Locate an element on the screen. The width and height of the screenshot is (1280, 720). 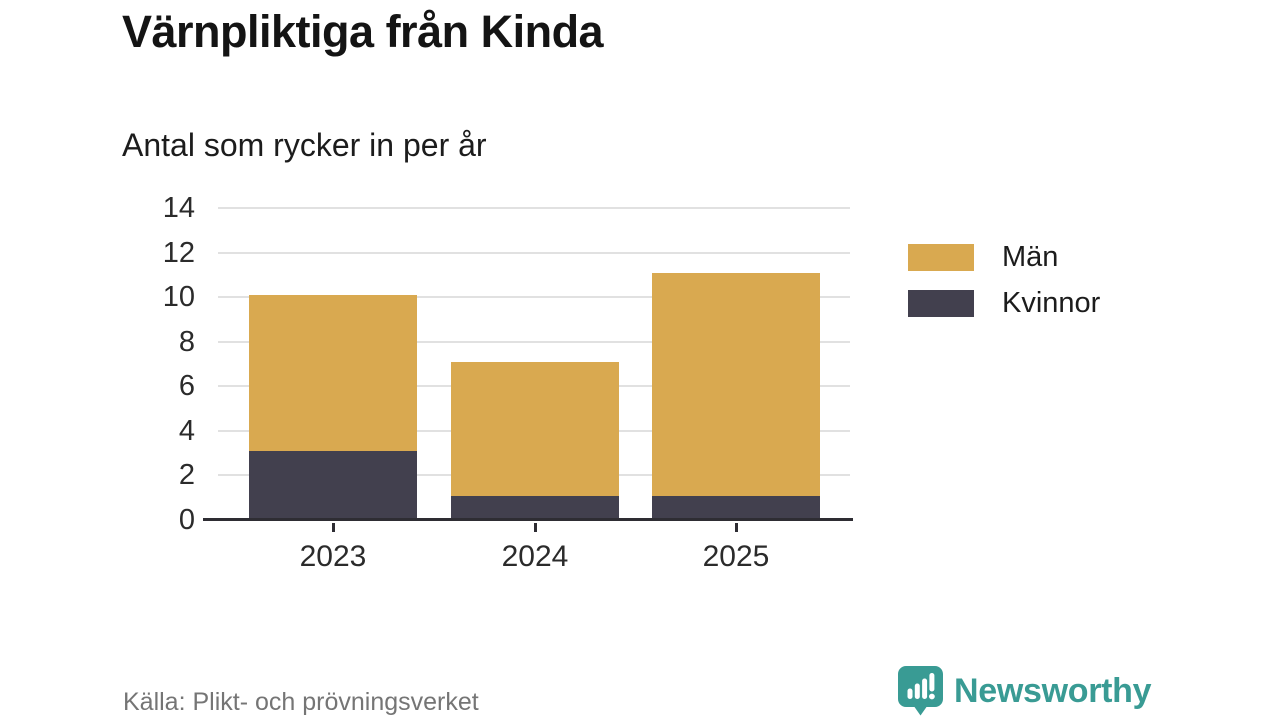
source-text: Källa: Plikt- och prövningsverket is located at coordinates (301, 702).